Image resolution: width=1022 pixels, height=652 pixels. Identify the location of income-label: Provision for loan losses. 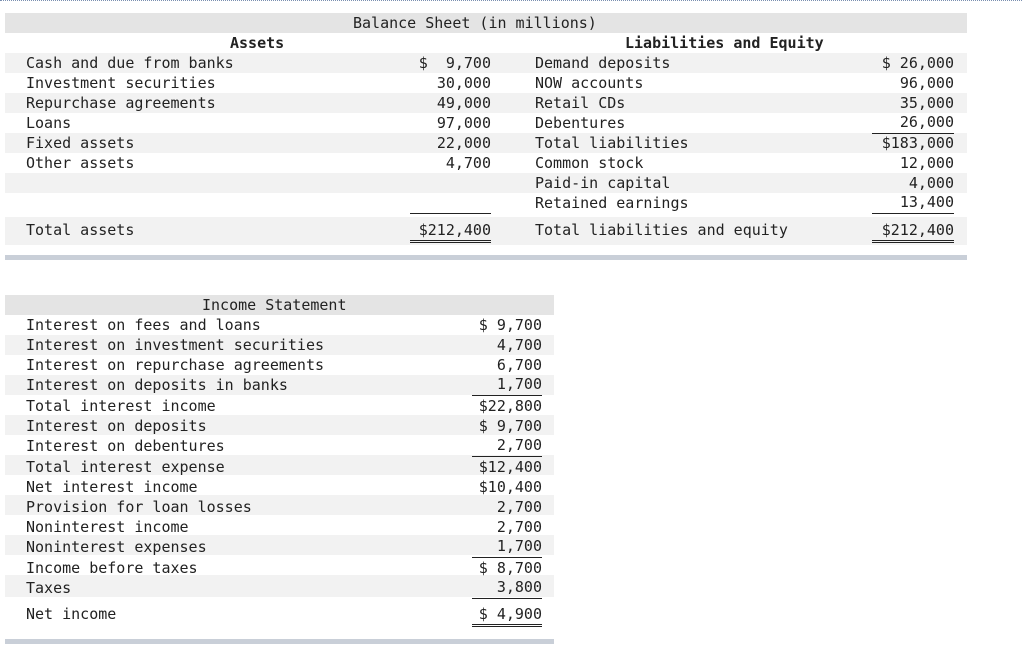
(139, 507).